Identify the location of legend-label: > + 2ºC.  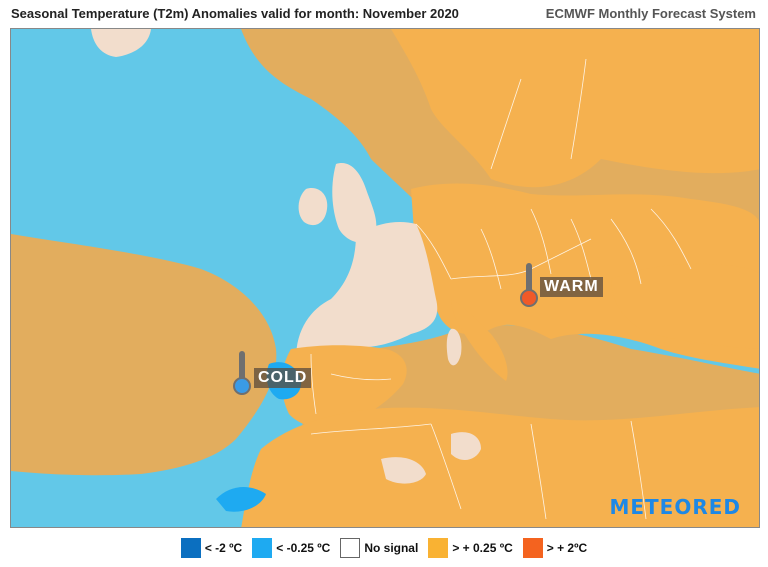
(567, 548).